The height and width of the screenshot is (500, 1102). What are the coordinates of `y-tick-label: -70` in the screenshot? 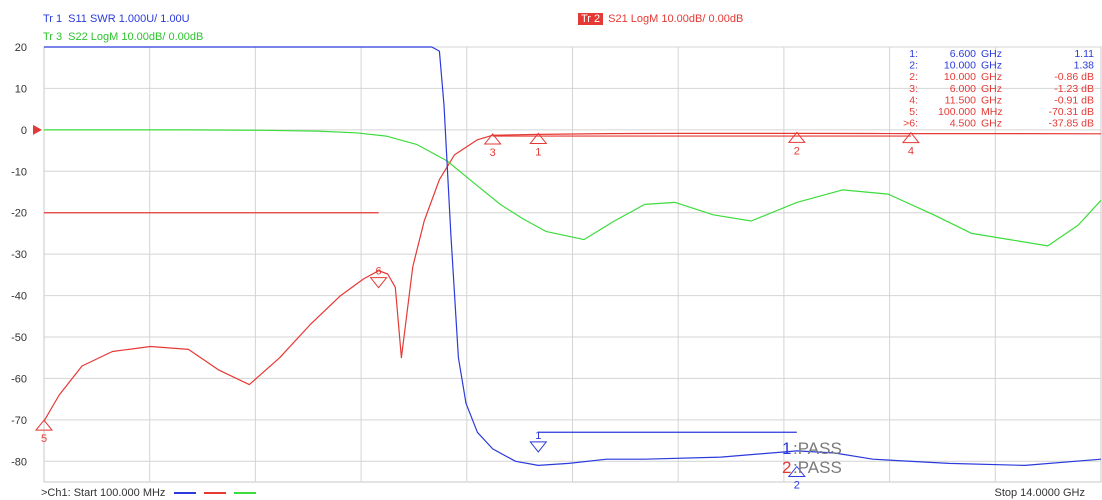 It's located at (19, 421).